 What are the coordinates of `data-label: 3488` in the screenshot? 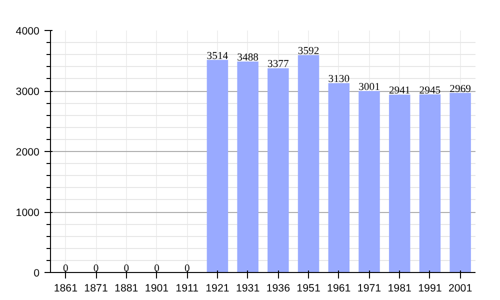 It's located at (247, 58).